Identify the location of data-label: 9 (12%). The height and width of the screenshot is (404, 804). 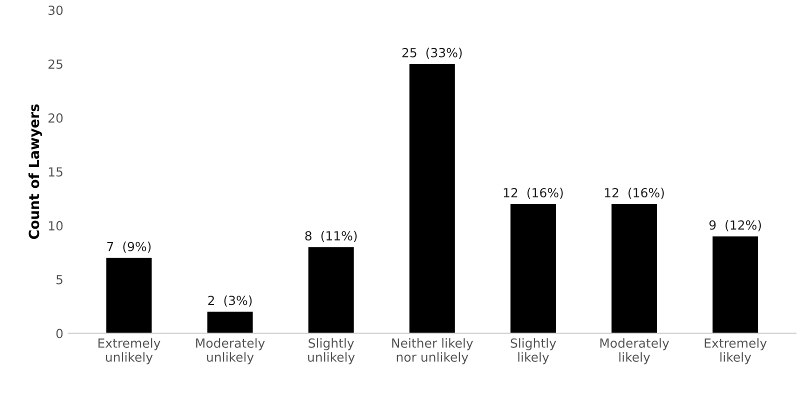
(735, 226).